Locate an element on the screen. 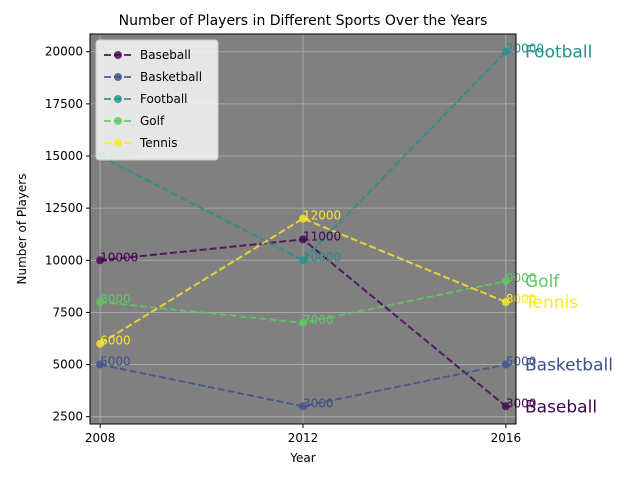 The height and width of the screenshot is (484, 640). legend-item: Golf is located at coordinates (134, 121).